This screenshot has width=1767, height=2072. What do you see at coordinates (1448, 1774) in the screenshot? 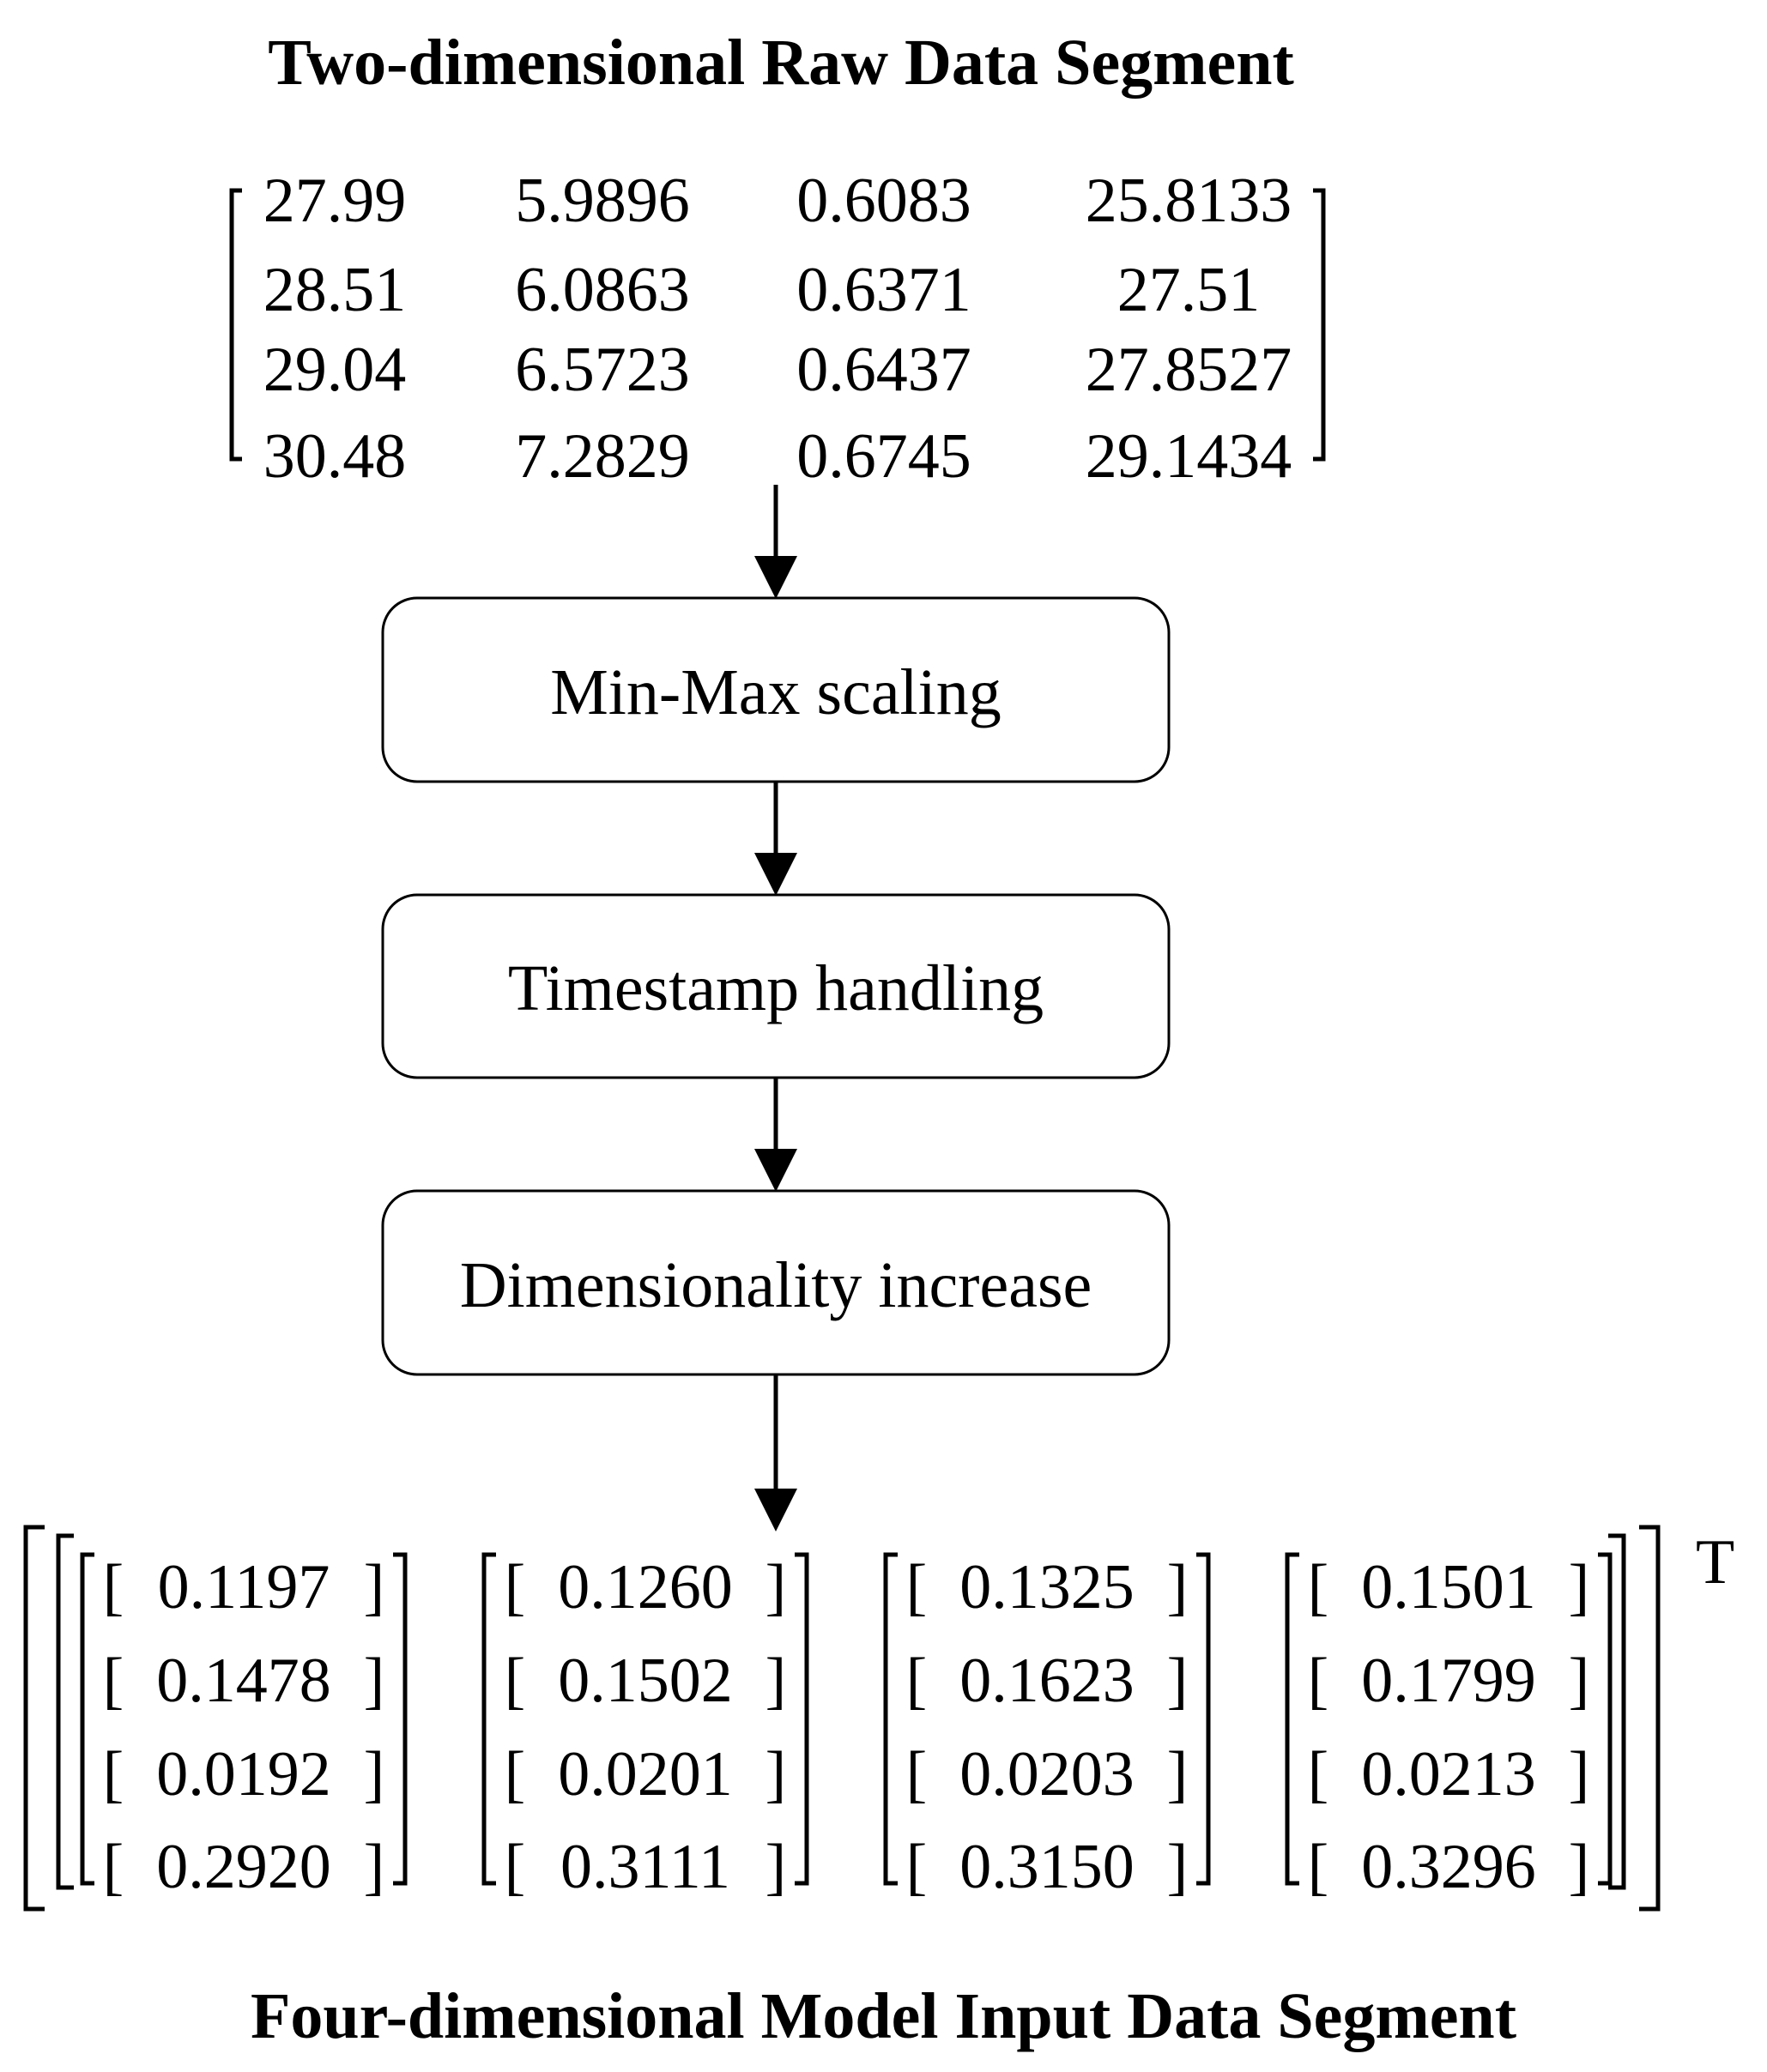
I see `output-cell-value: 0.0213` at bounding box center [1448, 1774].